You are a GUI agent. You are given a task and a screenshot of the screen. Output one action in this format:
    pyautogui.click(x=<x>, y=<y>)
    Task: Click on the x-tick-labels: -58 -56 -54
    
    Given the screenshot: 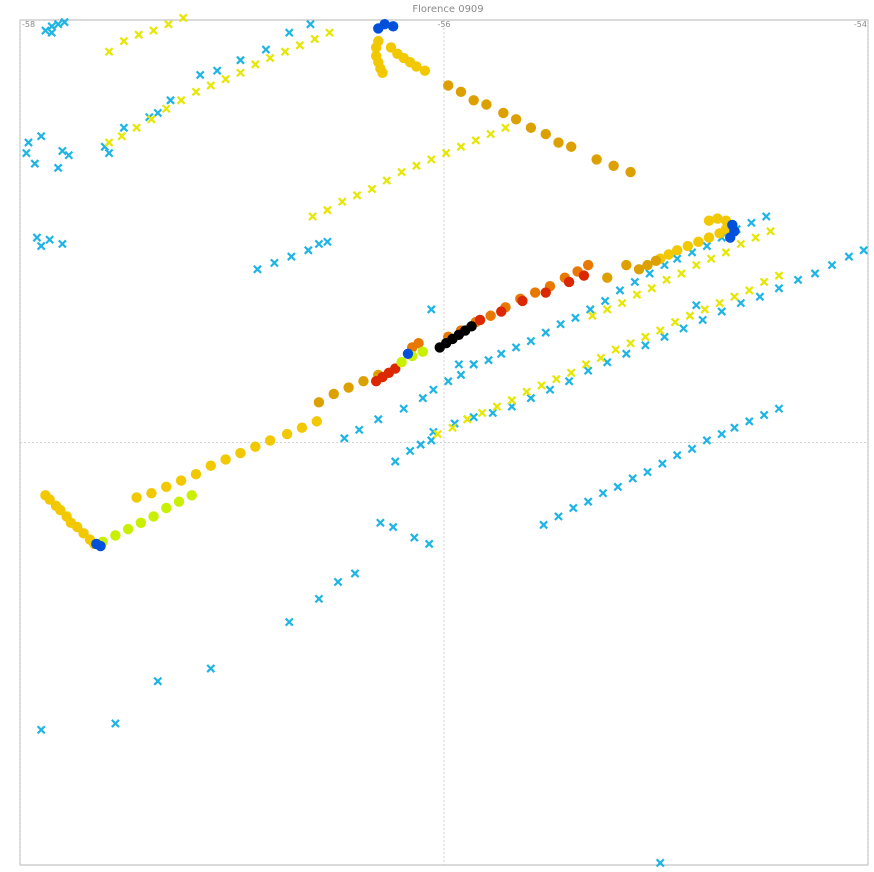 What is the action you would take?
    pyautogui.click(x=444, y=24)
    